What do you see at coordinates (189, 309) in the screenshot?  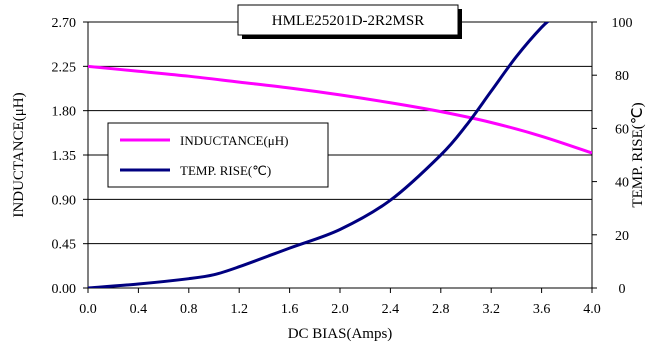 I see `x-tick-label: 0.8` at bounding box center [189, 309].